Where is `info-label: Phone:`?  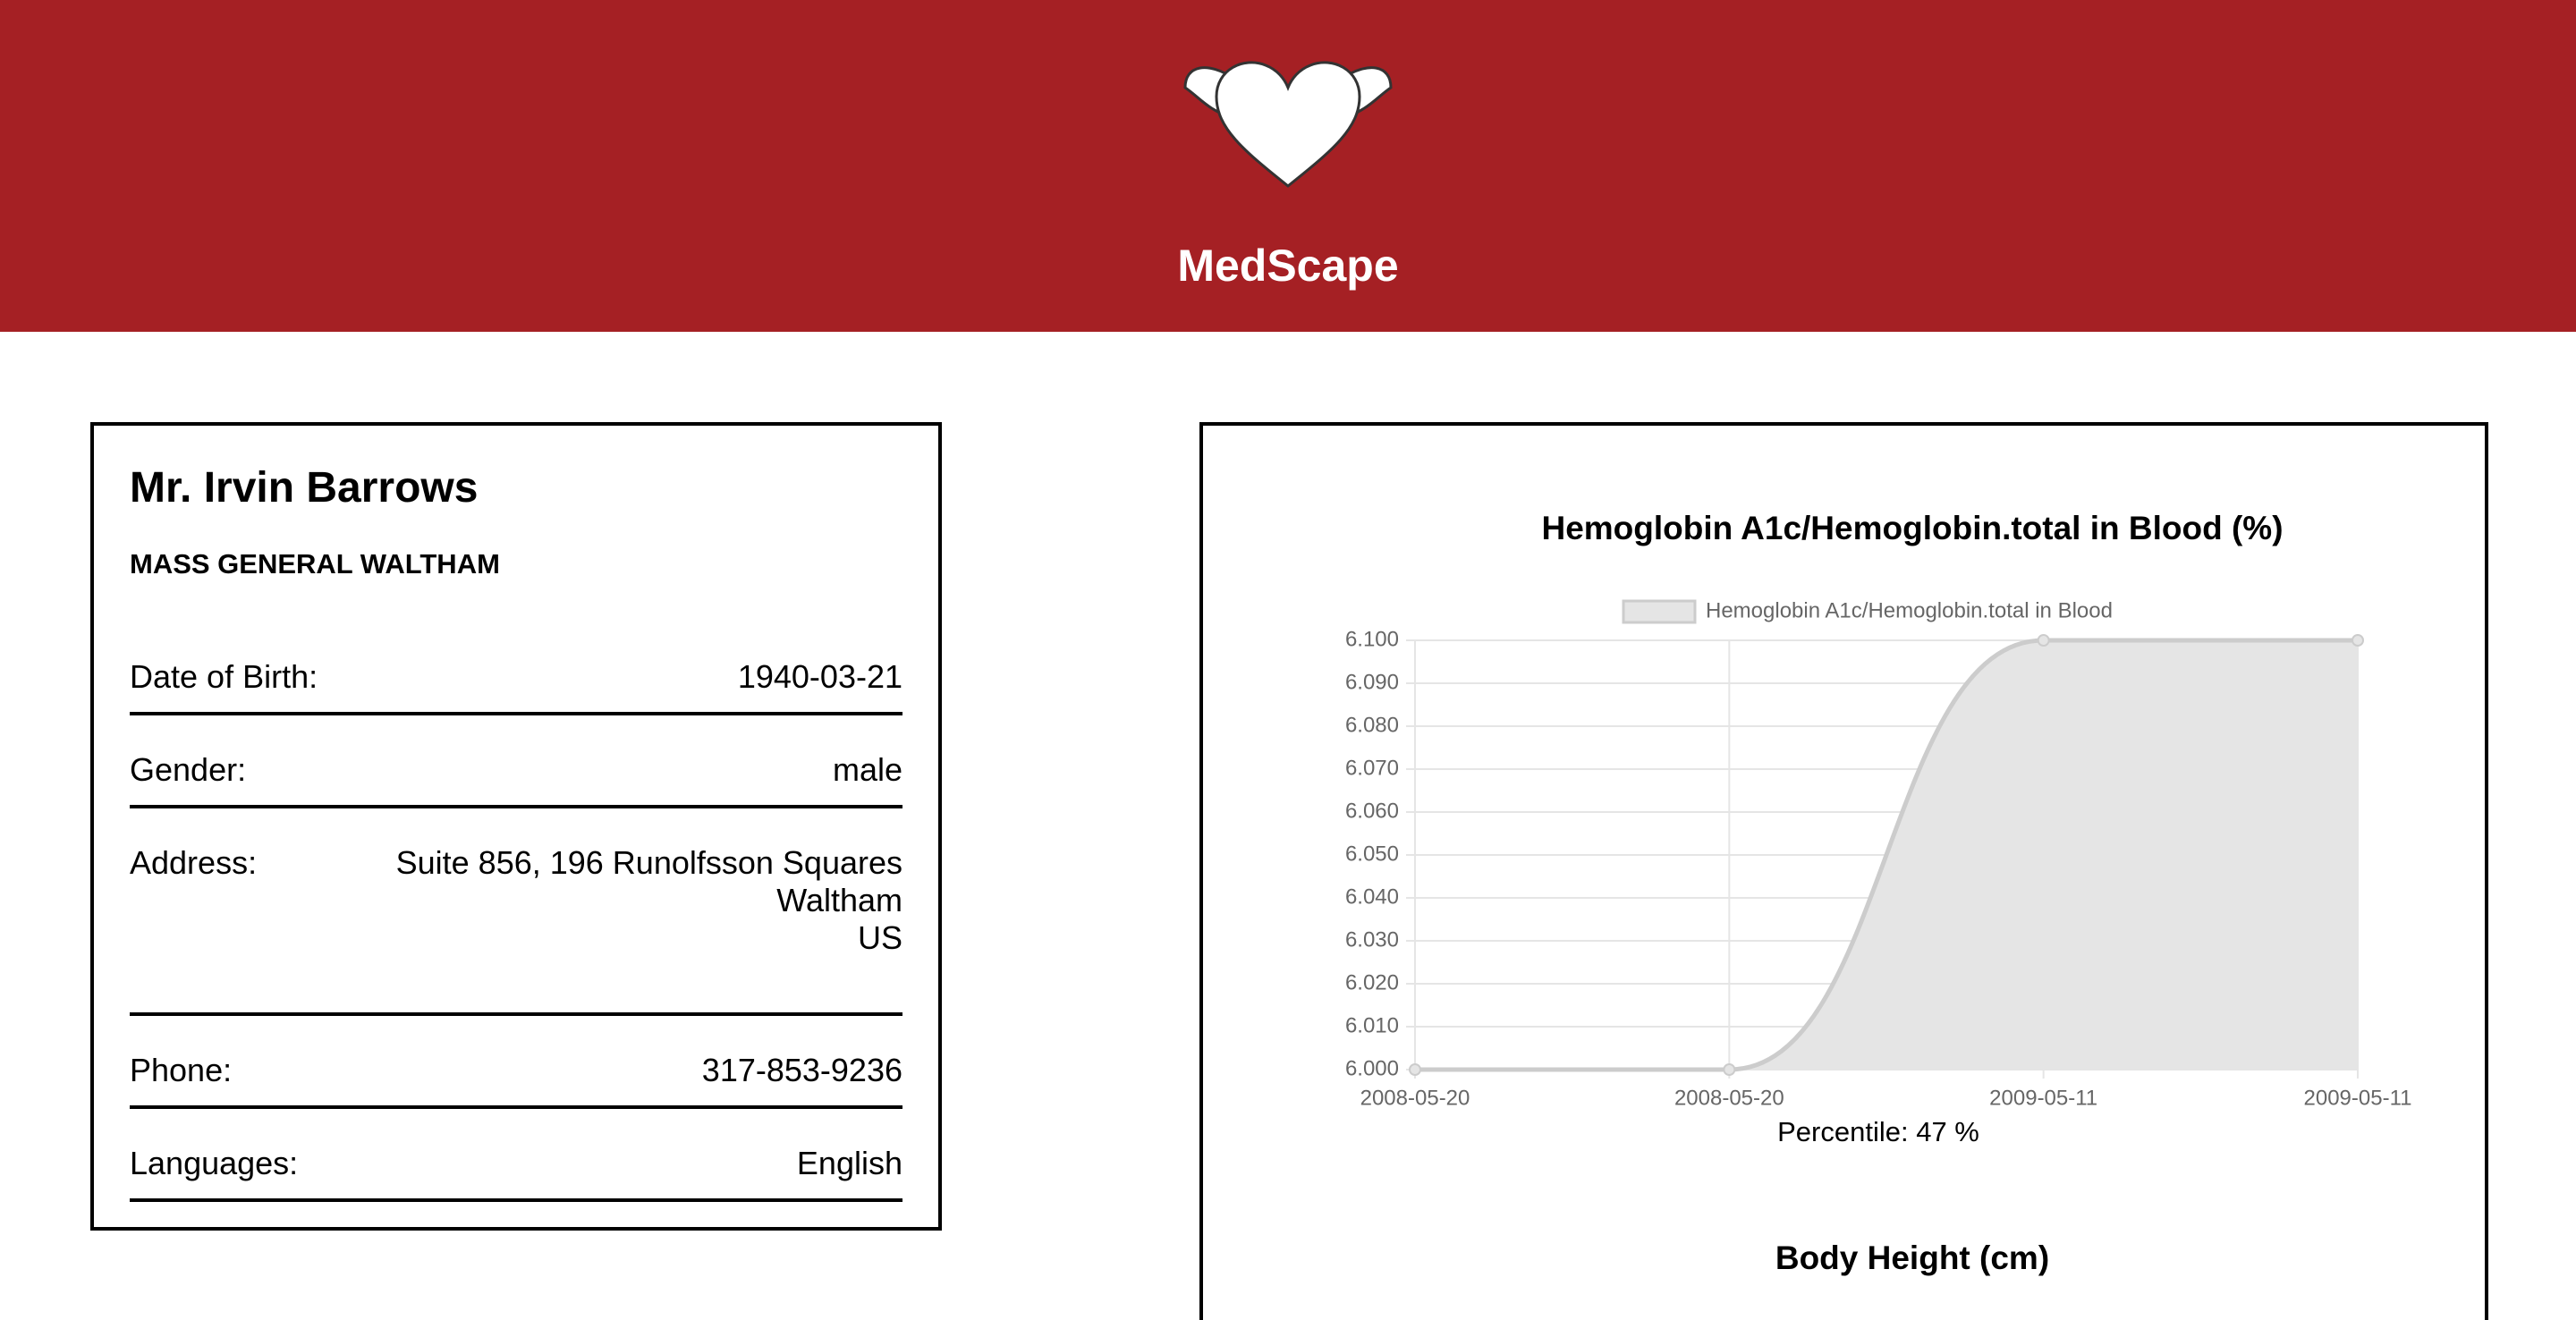
info-label: Phone: is located at coordinates (181, 1070).